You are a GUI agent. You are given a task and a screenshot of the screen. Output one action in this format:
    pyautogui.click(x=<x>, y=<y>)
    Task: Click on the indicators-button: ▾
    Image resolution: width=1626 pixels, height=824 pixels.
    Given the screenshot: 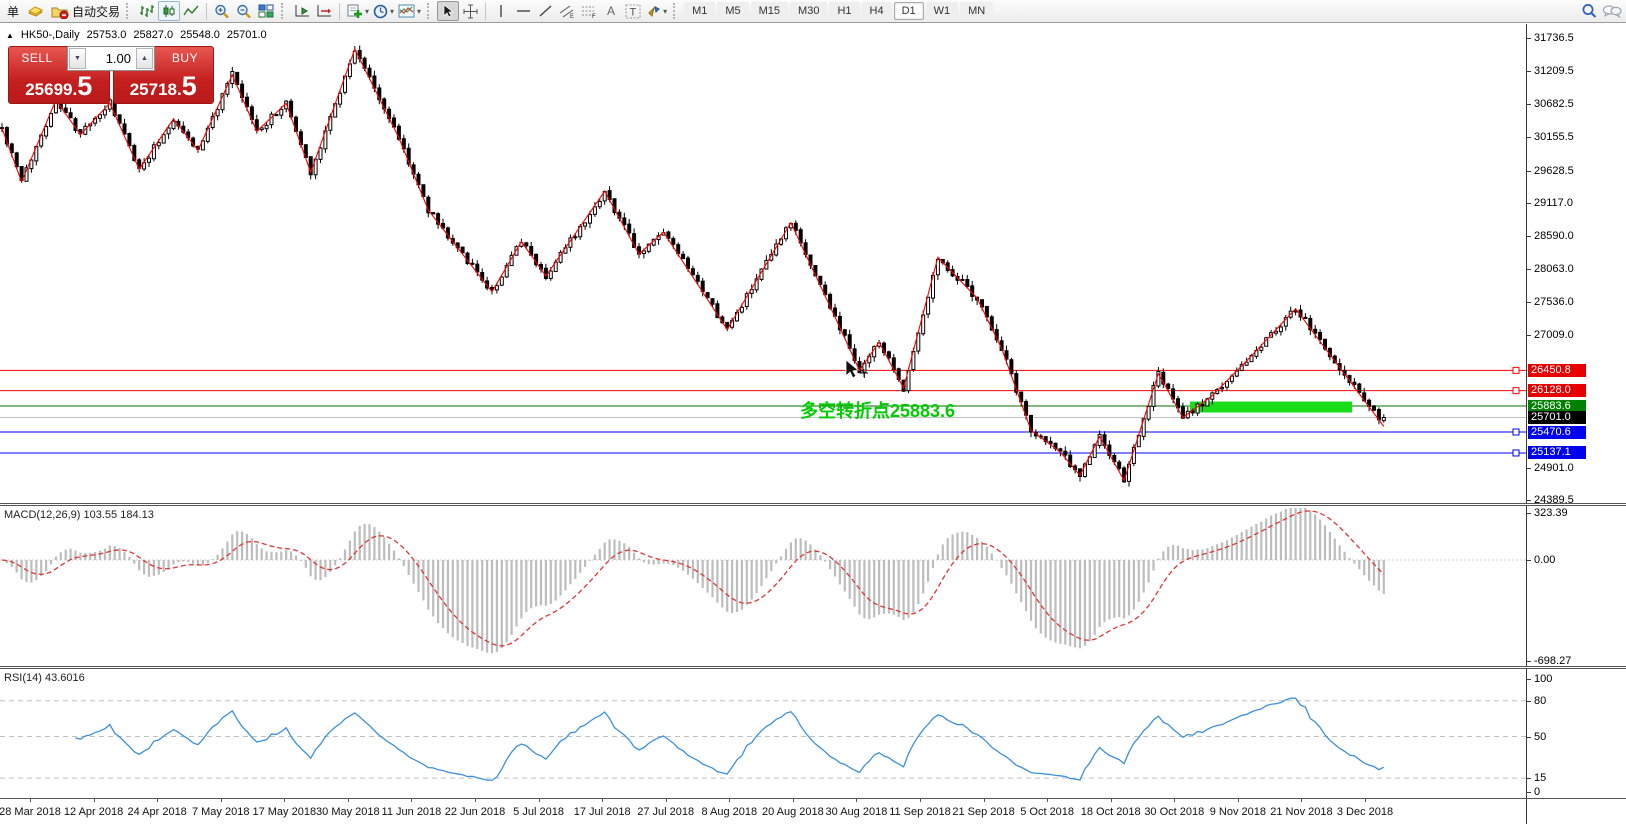 What is the action you would take?
    pyautogui.click(x=409, y=11)
    